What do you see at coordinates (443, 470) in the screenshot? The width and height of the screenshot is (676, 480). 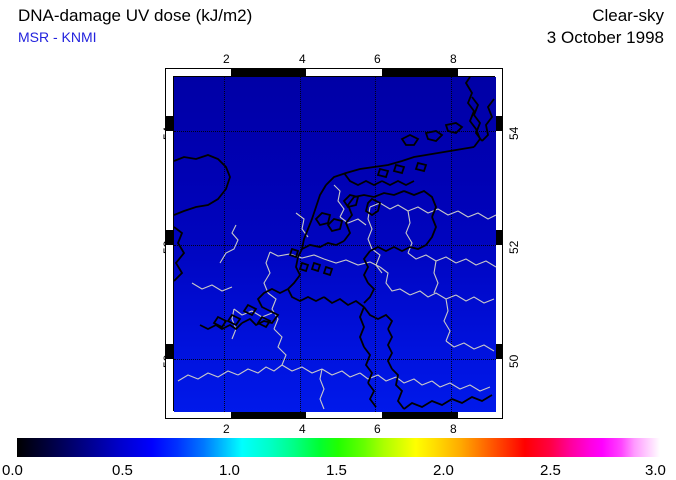 I see `colorbar-label-4: 2.0` at bounding box center [443, 470].